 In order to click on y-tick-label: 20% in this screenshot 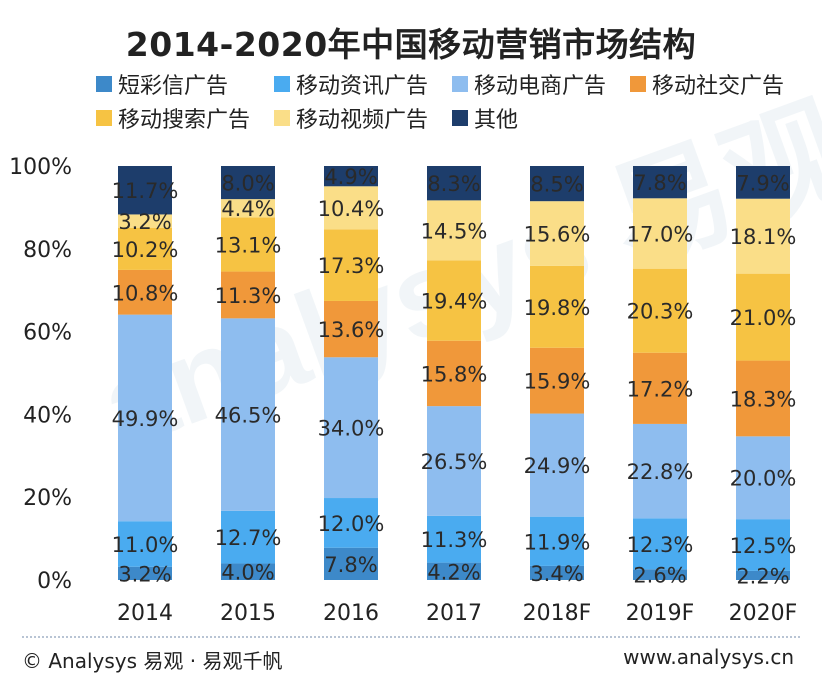, I will do `click(47, 498)`.